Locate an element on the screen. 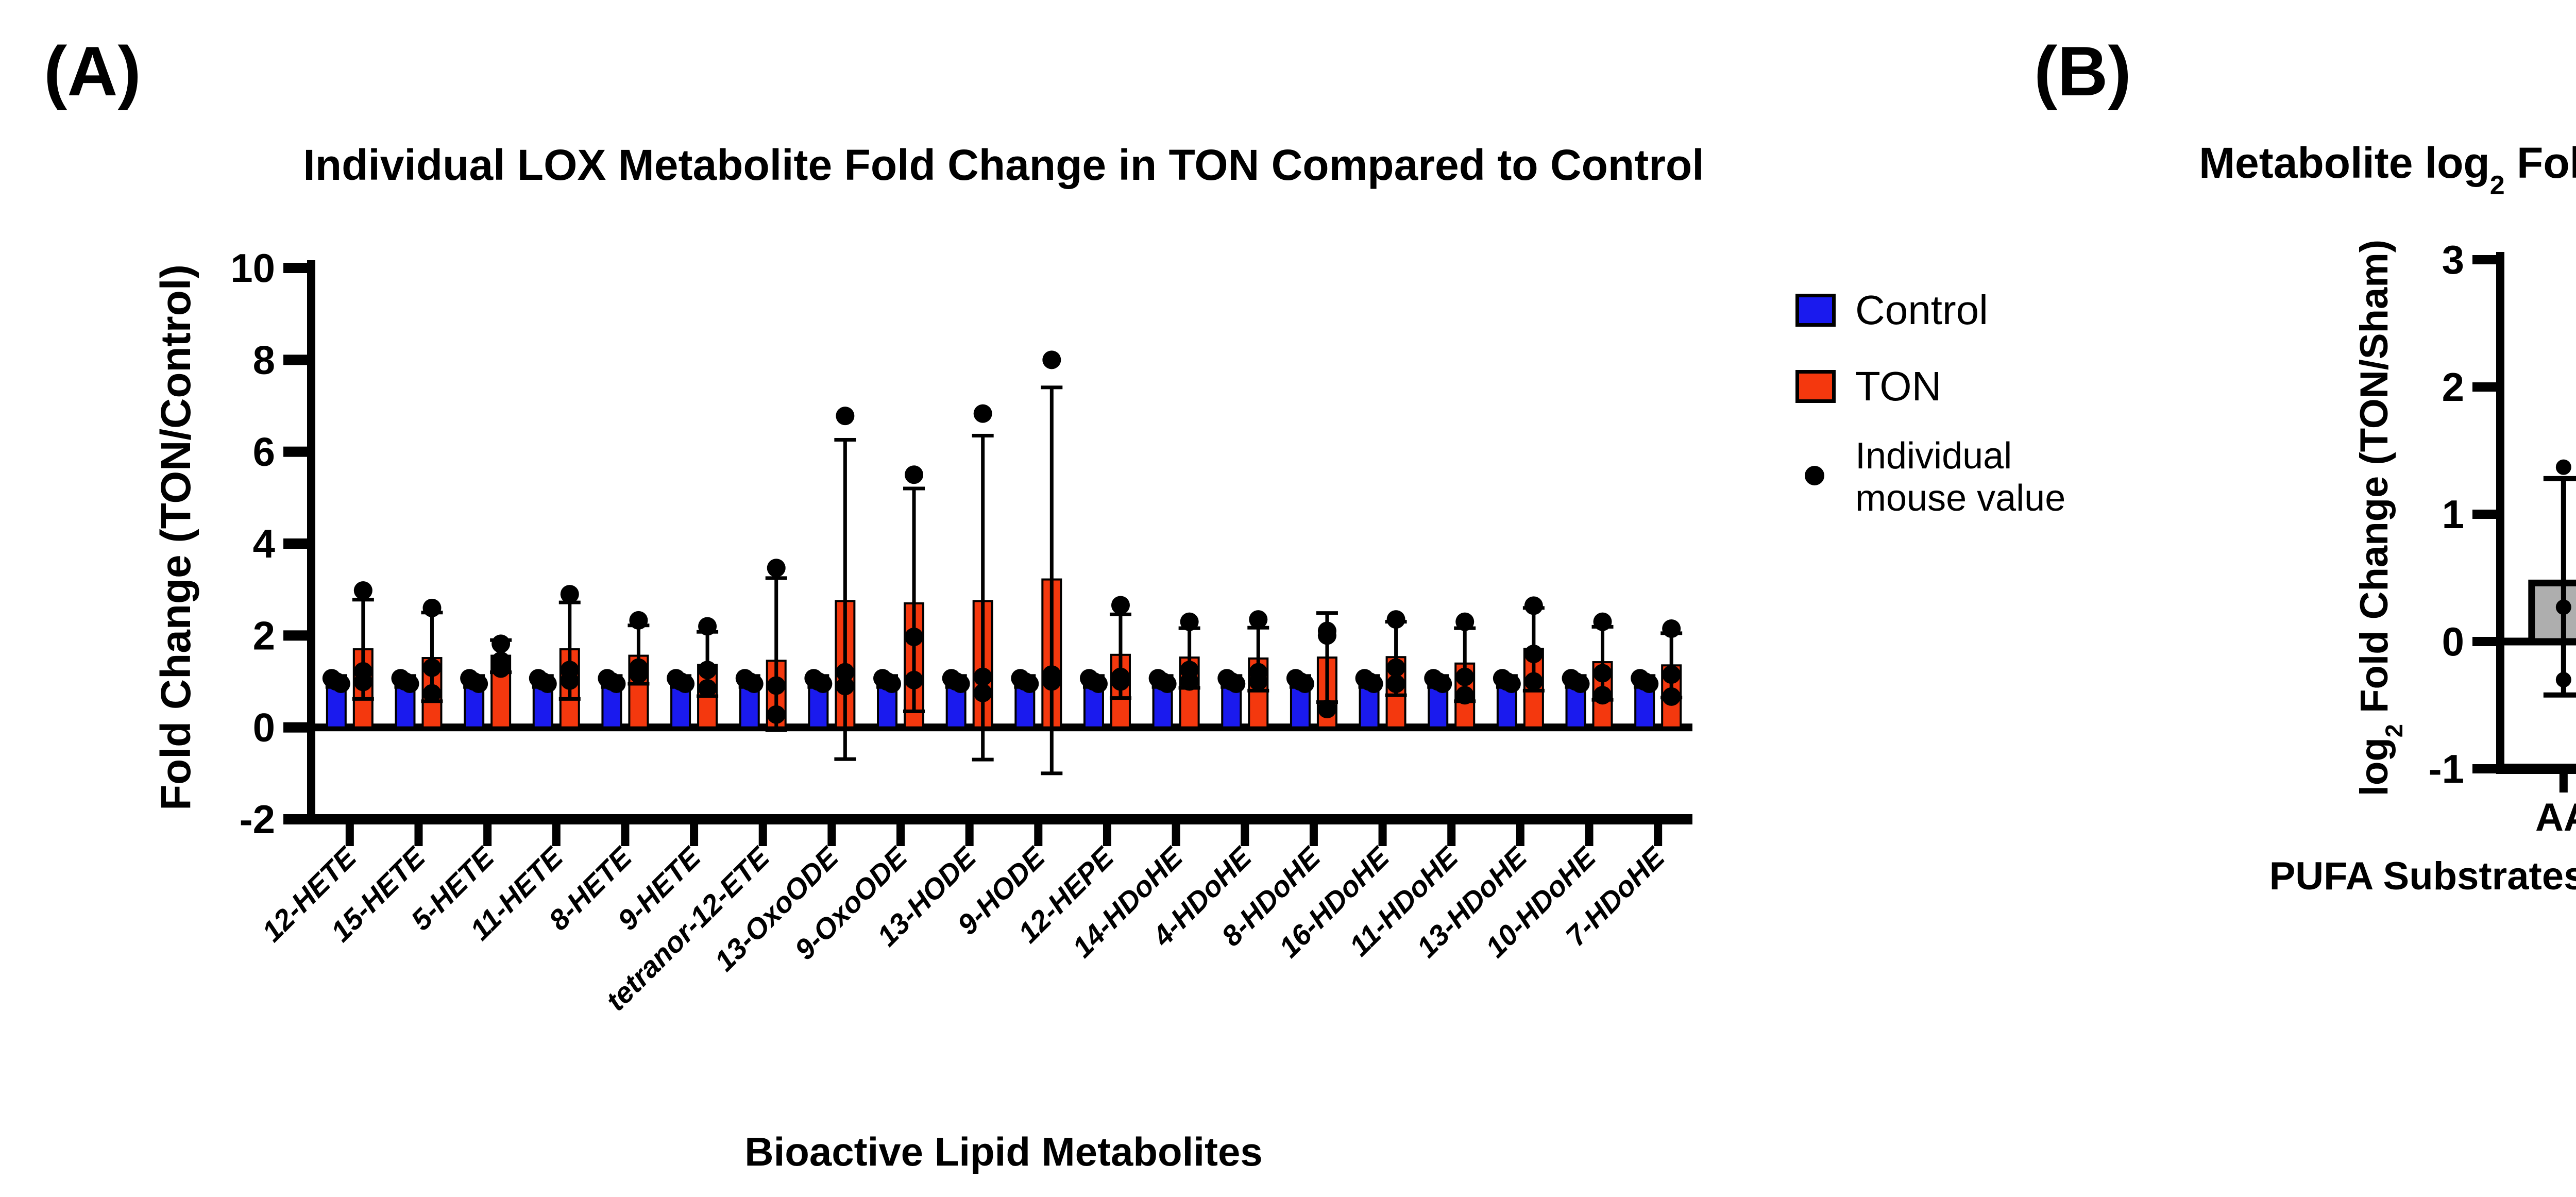  panel-a-x-tick-9-HODE is located at coordinates (1038, 835).